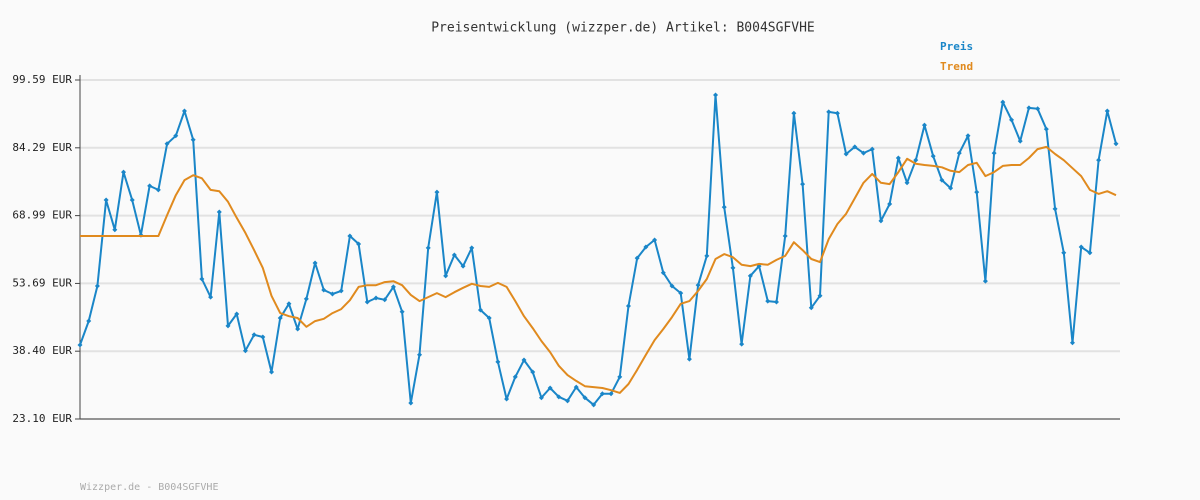 The height and width of the screenshot is (500, 1200). Describe the element at coordinates (42, 282) in the screenshot. I see `y-tick-label: 53.69 EUR` at that location.